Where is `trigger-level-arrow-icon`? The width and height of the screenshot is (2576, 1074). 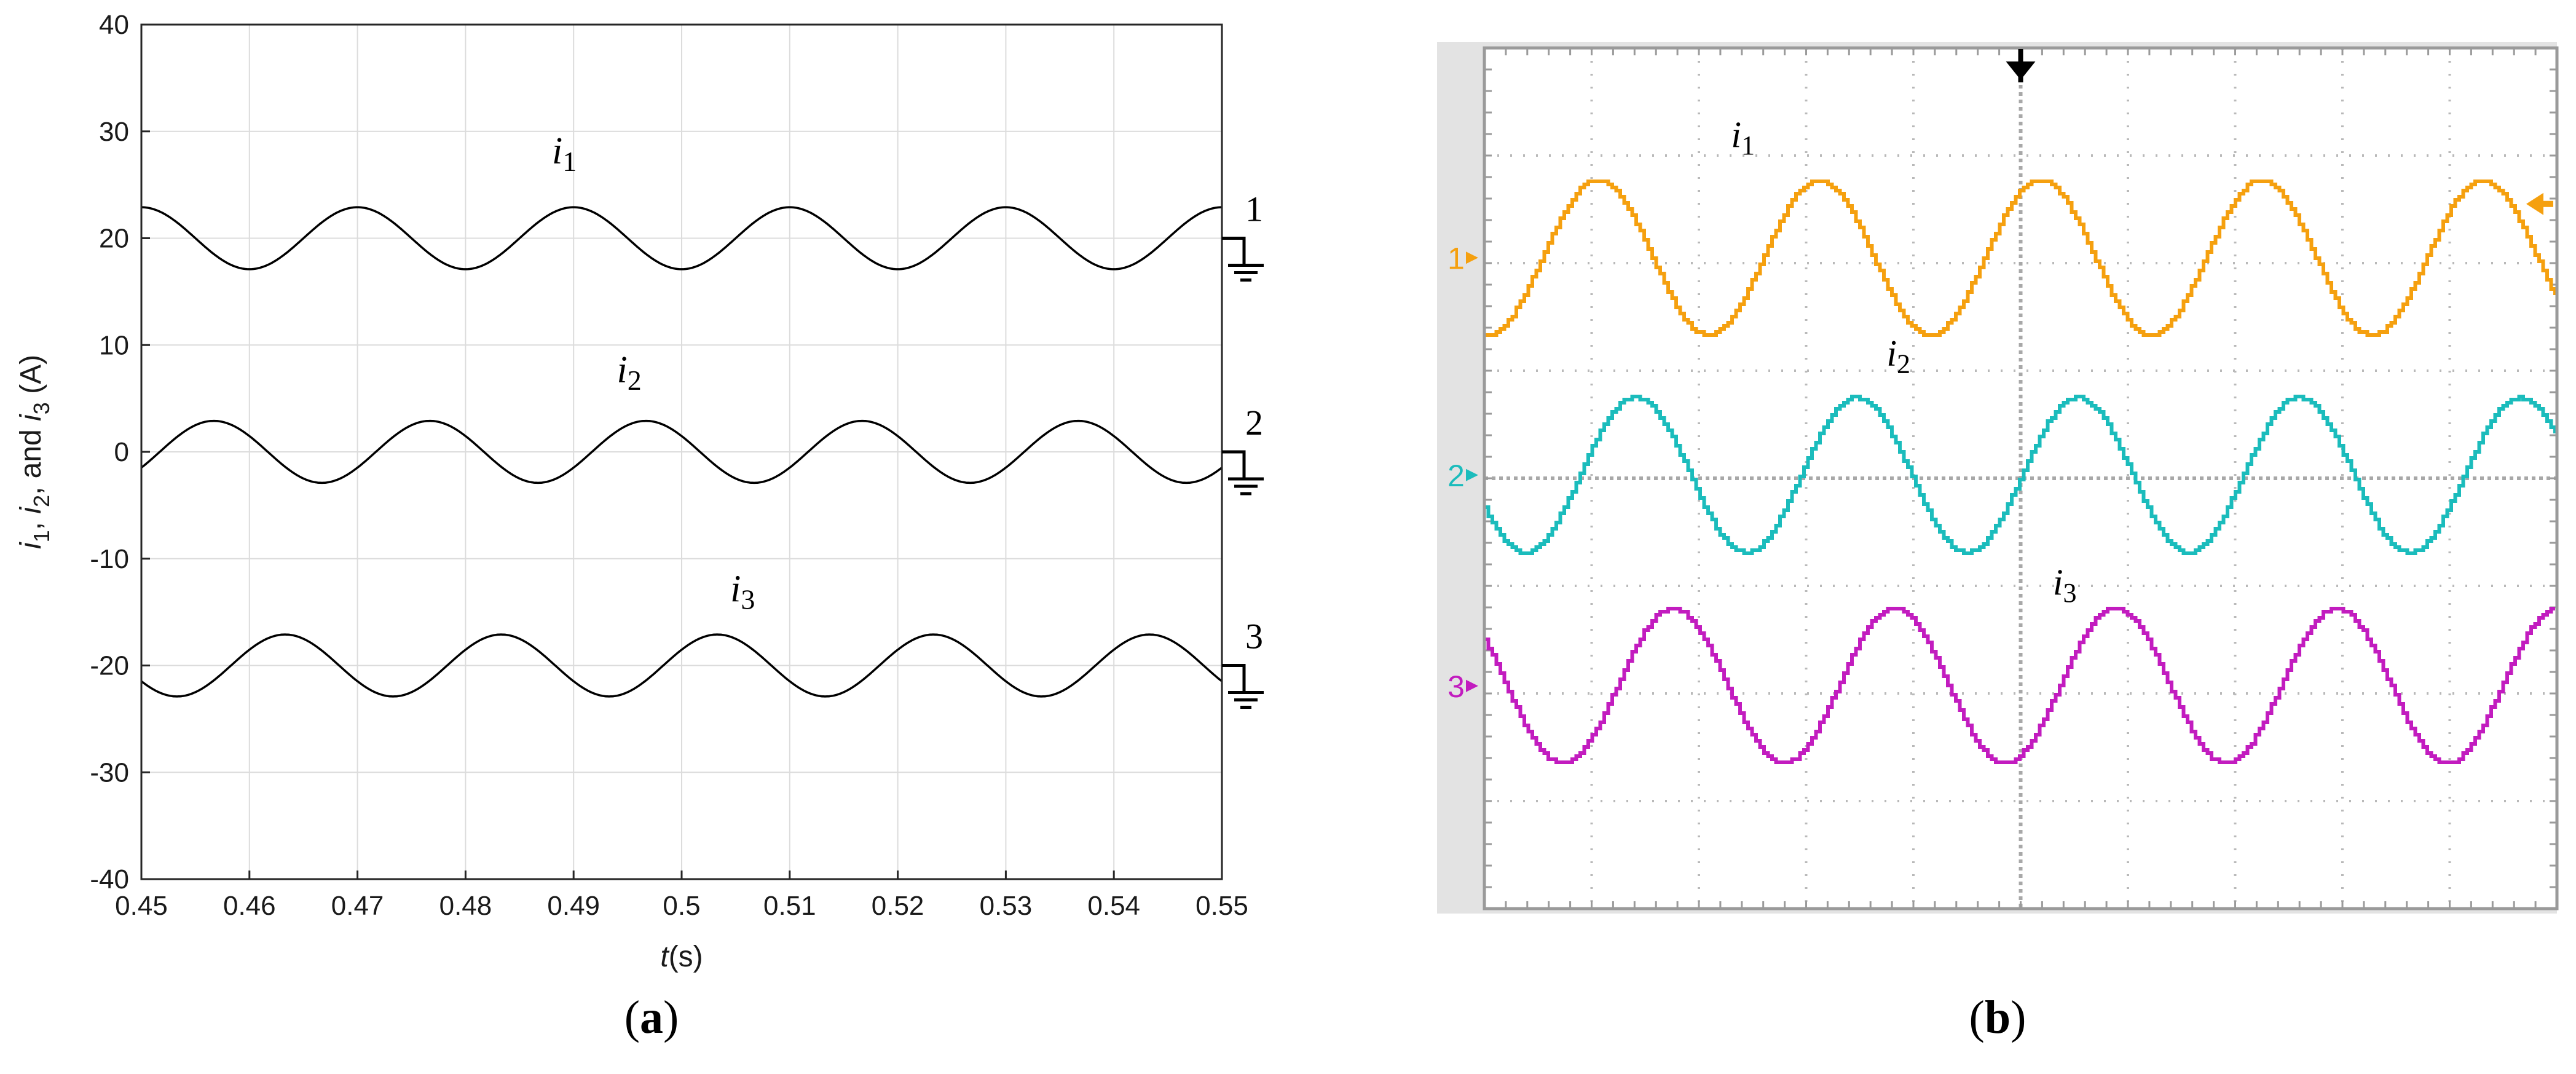
trigger-level-arrow-icon is located at coordinates (2540, 203).